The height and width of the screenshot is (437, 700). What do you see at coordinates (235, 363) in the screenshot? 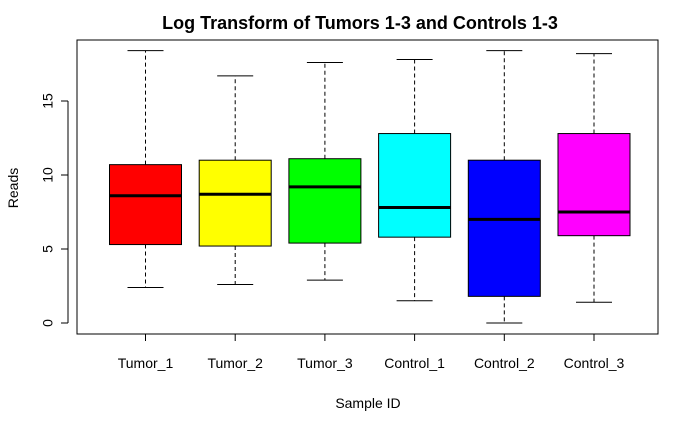
I see `x-tick-label: Tumor_2` at bounding box center [235, 363].